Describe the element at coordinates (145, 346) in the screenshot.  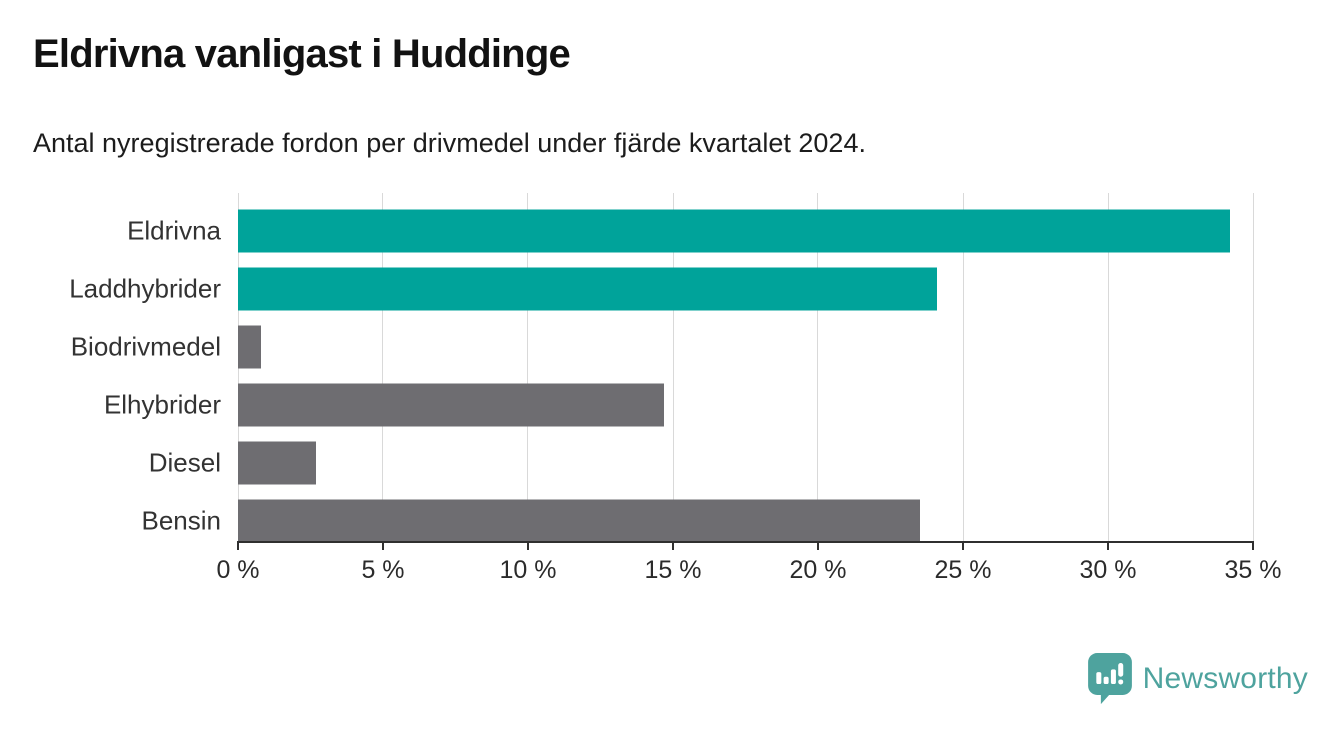
I see `category-label: Biodrivmedel` at that location.